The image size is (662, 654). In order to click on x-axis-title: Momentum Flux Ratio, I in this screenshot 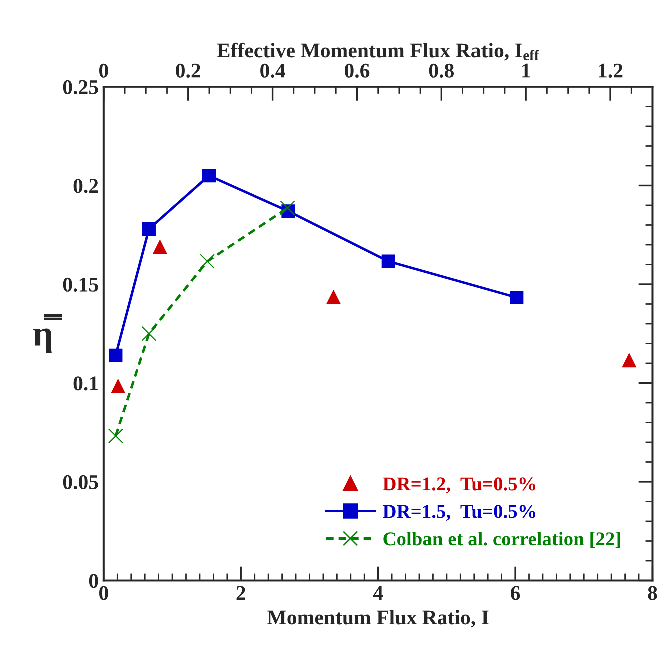, I will do `click(378, 619)`.